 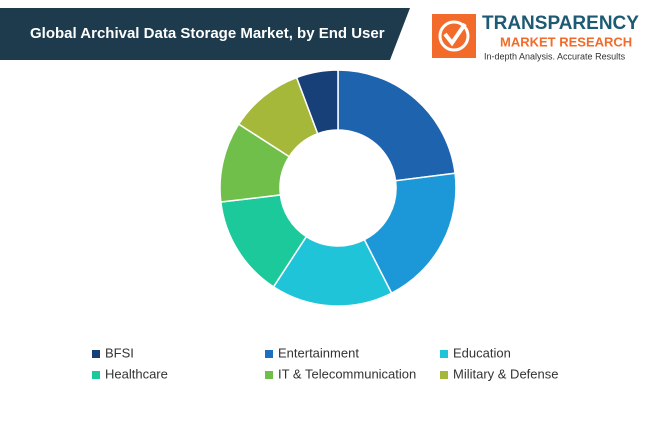 I want to click on logo-tagline: In-depth Analysis. Accurate Results, so click(x=555, y=56).